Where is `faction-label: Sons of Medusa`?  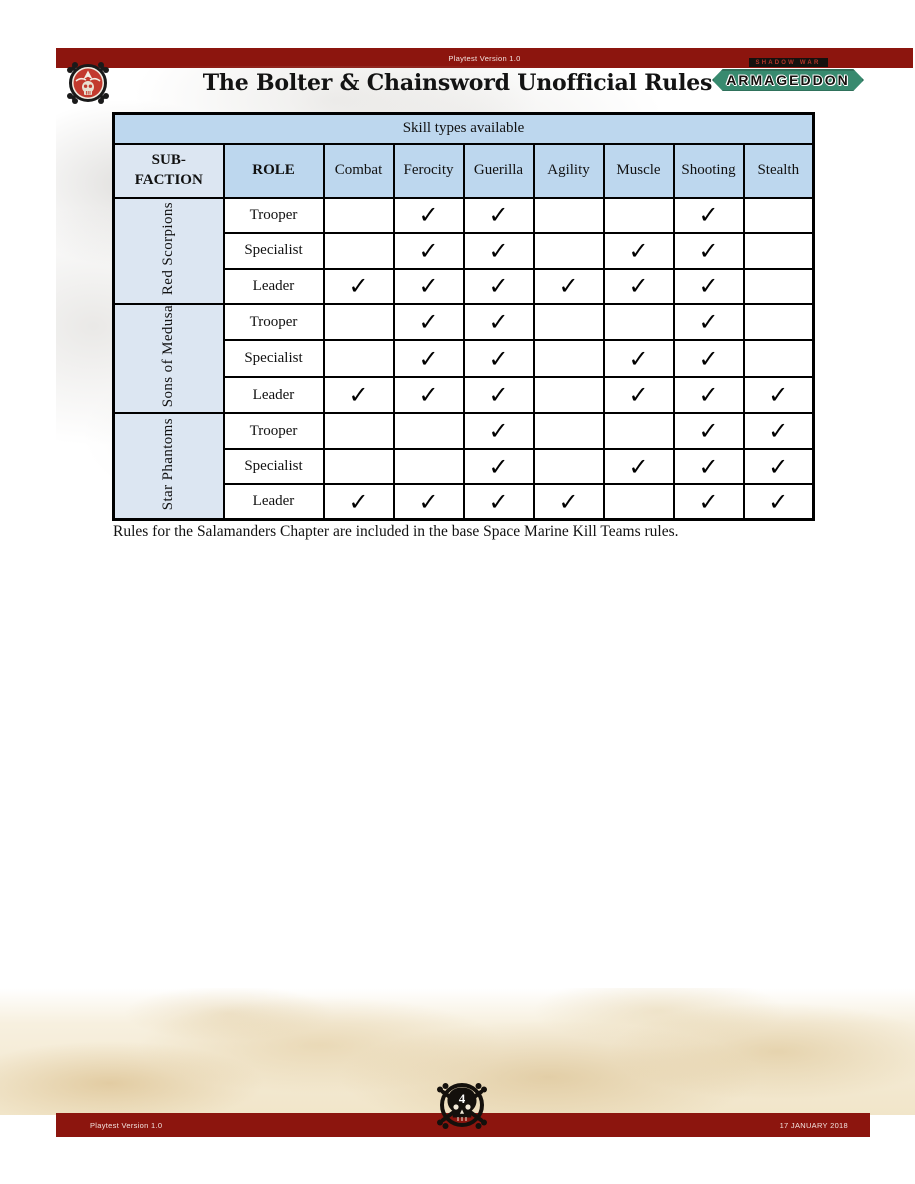
faction-label: Sons of Medusa is located at coordinates (168, 356).